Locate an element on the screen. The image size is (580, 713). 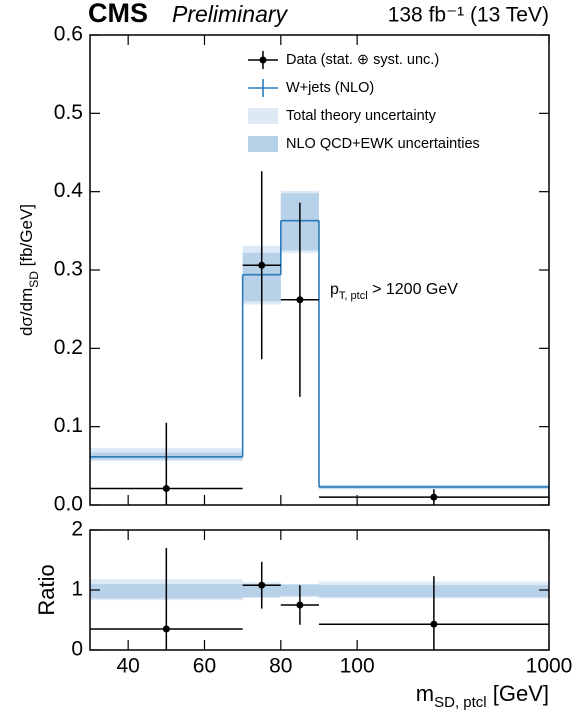
annotation: pT, ptcl > 1200 GeV is located at coordinates (394, 291).